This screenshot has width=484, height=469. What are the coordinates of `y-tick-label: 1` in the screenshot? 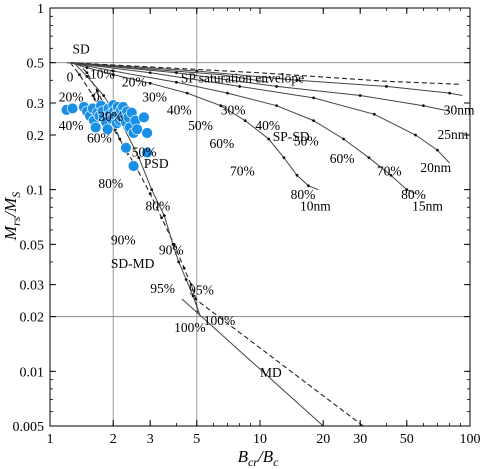 It's located at (40, 9).